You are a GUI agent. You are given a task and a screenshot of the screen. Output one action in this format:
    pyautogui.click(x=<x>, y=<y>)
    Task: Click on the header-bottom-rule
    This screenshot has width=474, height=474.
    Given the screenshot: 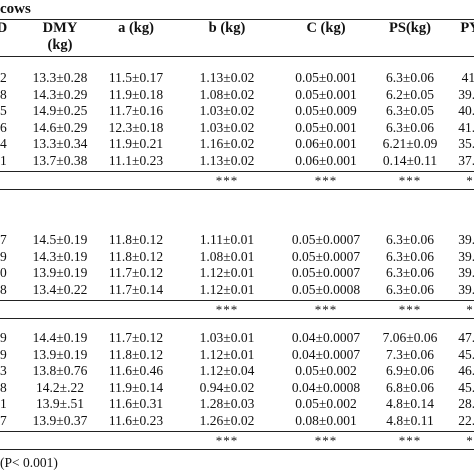 What is the action you would take?
    pyautogui.click(x=237, y=56)
    